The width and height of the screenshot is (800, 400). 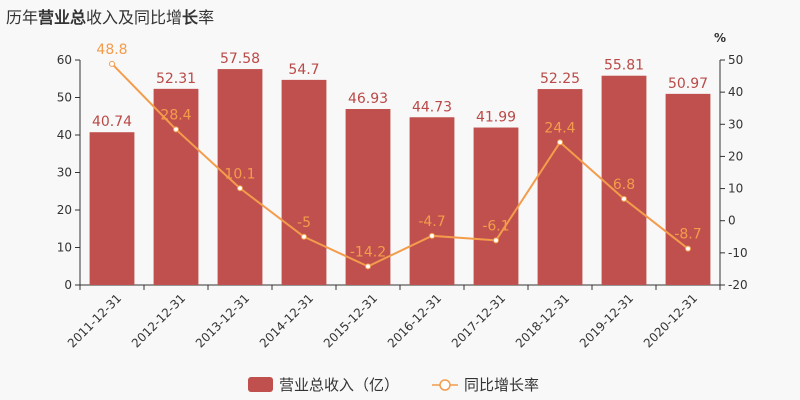 I want to click on y-left-tick-label: 40, so click(x=64, y=135).